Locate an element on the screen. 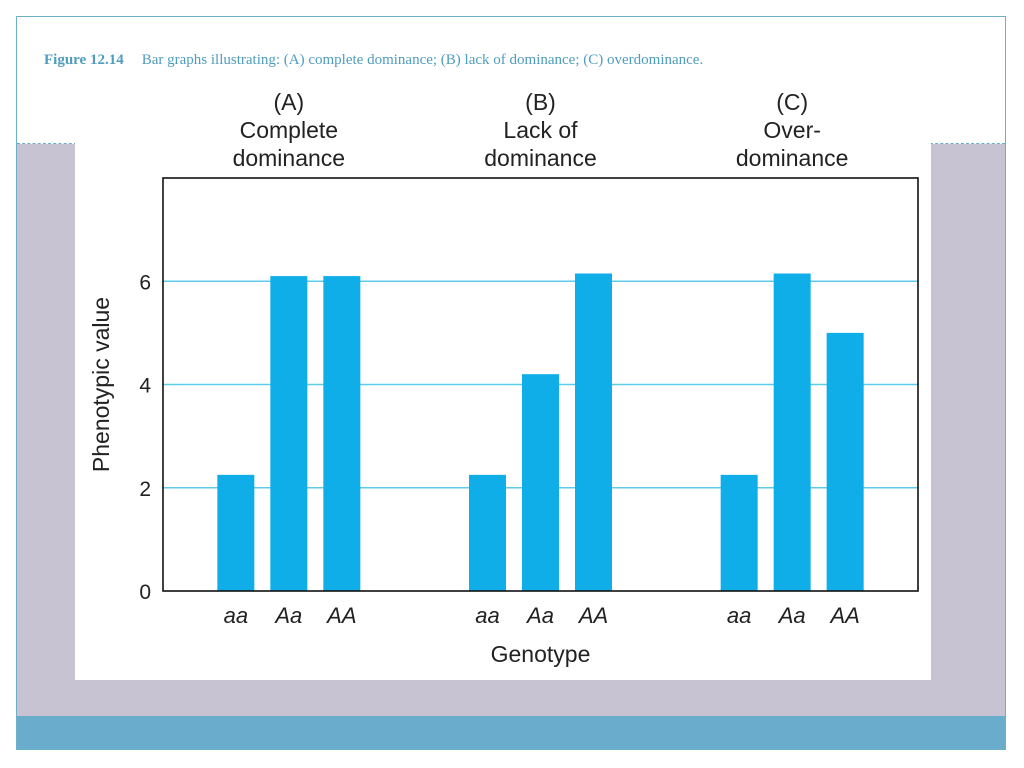 Image resolution: width=1024 pixels, height=768 pixels. y-axis-title: Phenotypic value is located at coordinates (101, 384).